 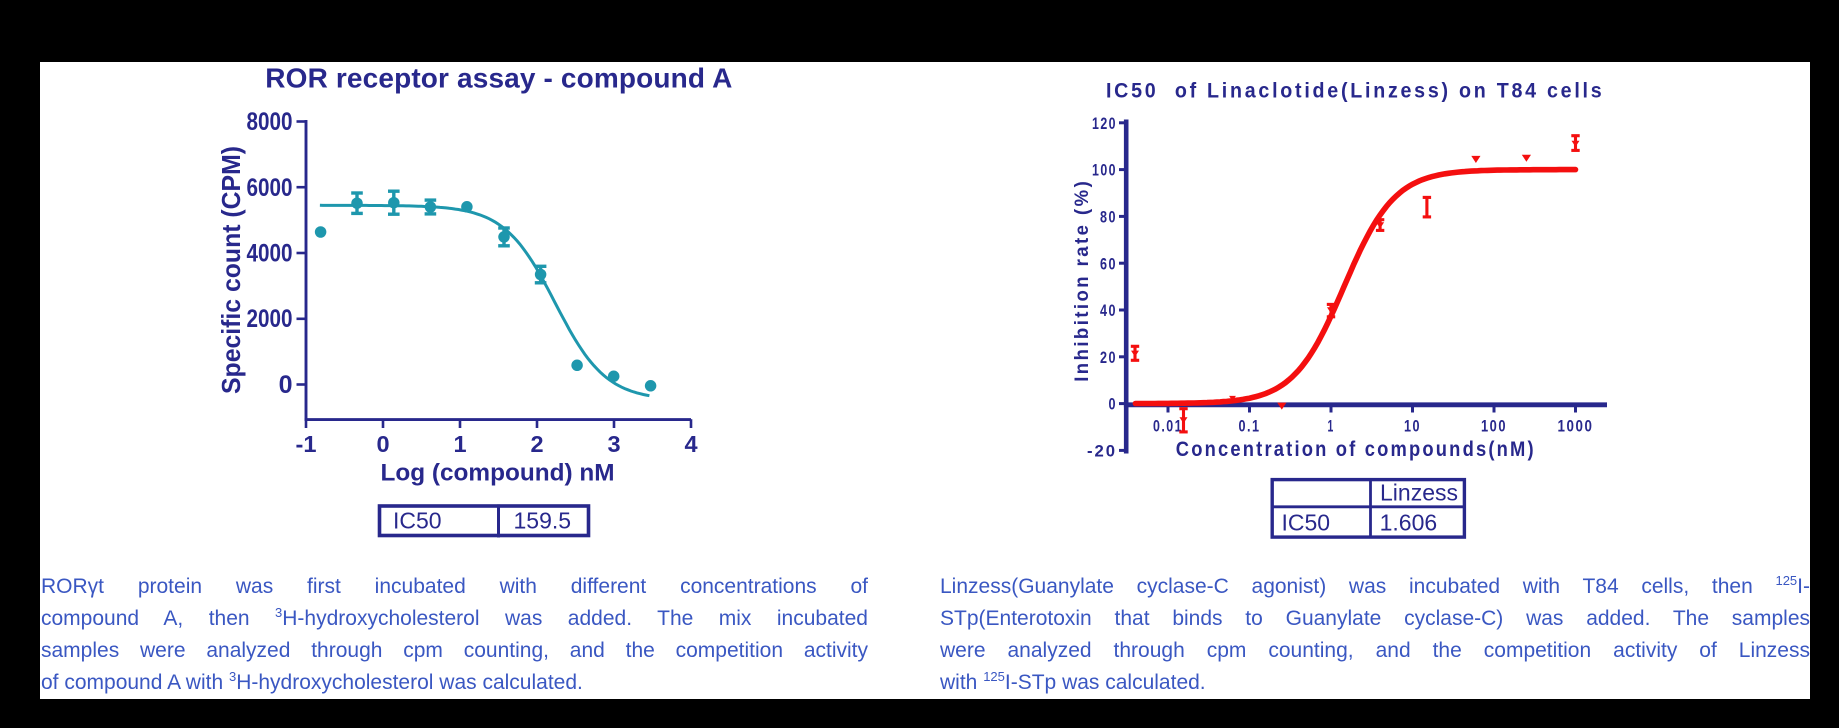 I want to click on svg-text: 40, so click(x=1108, y=310).